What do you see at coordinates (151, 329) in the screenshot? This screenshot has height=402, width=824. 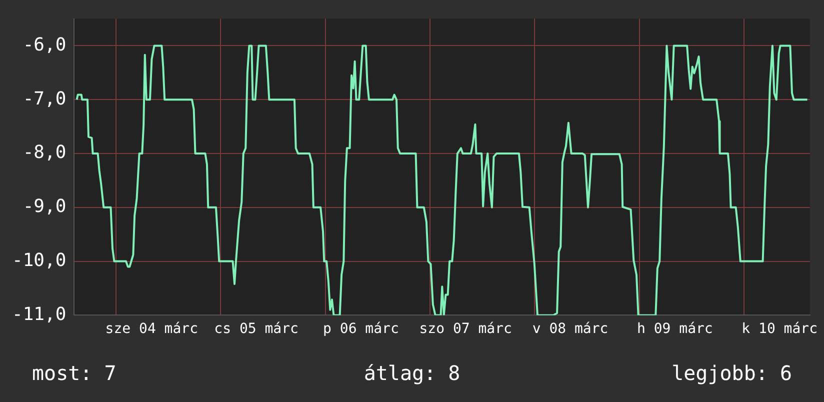 I see `x-tick-label: sze 04 márc` at bounding box center [151, 329].